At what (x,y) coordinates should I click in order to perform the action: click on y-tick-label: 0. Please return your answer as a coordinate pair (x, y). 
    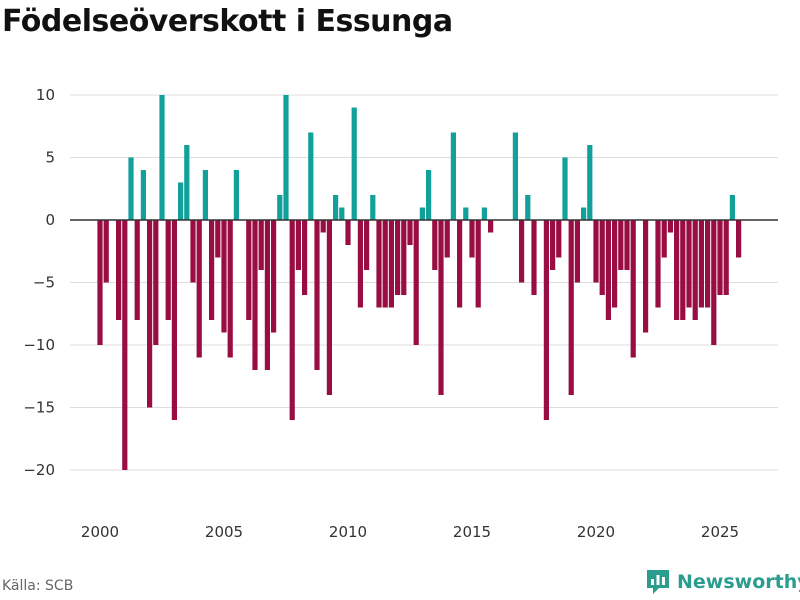
    Looking at the image, I should click on (50, 220).